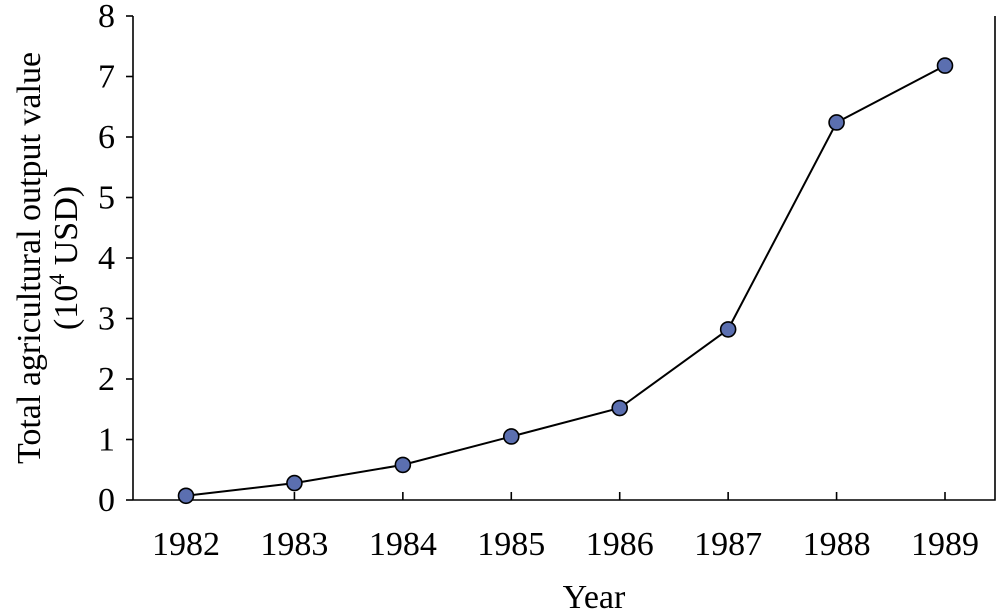 This screenshot has width=1000, height=613. What do you see at coordinates (56, 279) in the screenshot?
I see `y-axis-title-sup: 4` at bounding box center [56, 279].